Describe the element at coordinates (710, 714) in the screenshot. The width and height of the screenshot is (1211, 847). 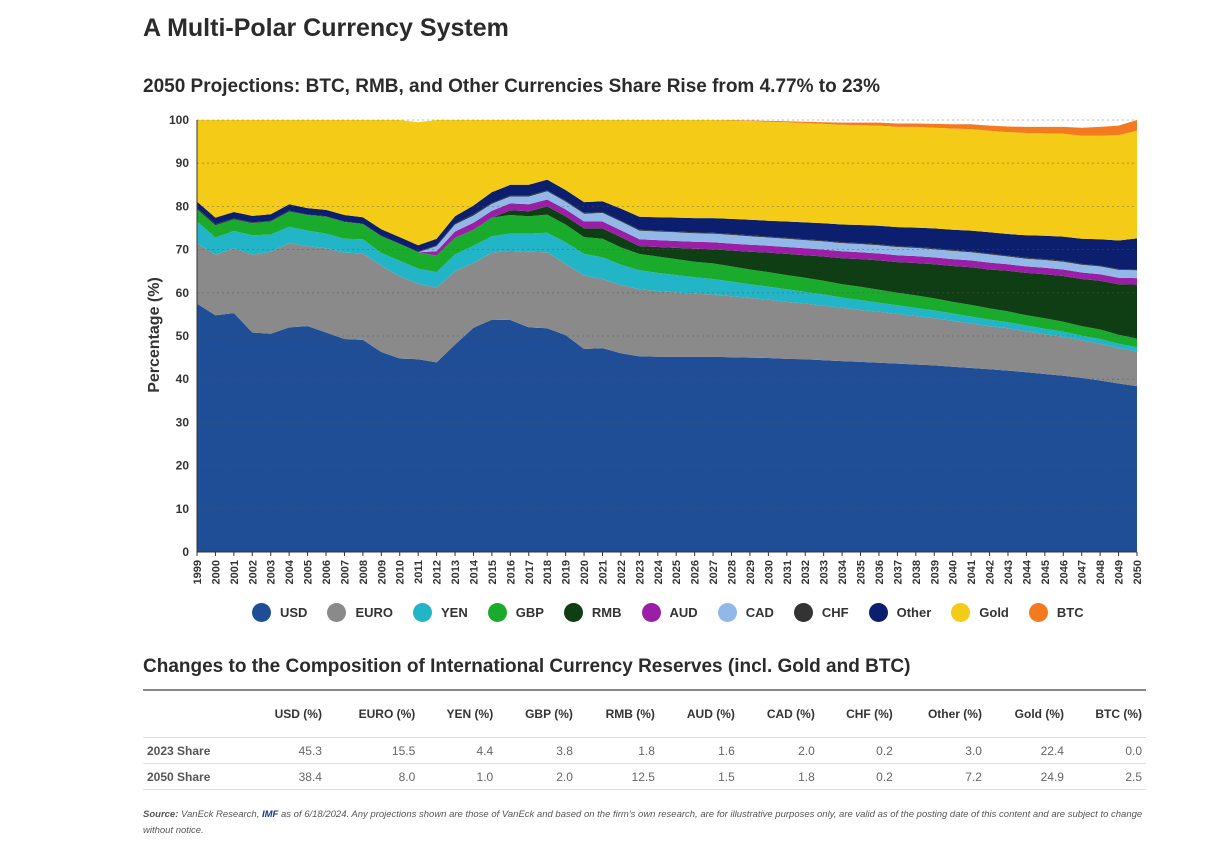
I see `table-header-cell: AUD (%)` at that location.